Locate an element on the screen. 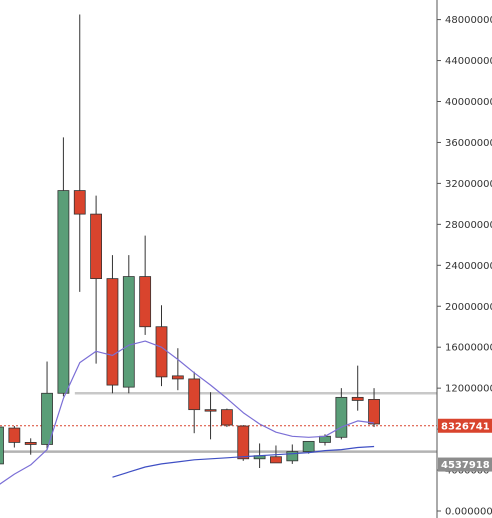  y-tick-label: 20000000 is located at coordinates (468, 307).